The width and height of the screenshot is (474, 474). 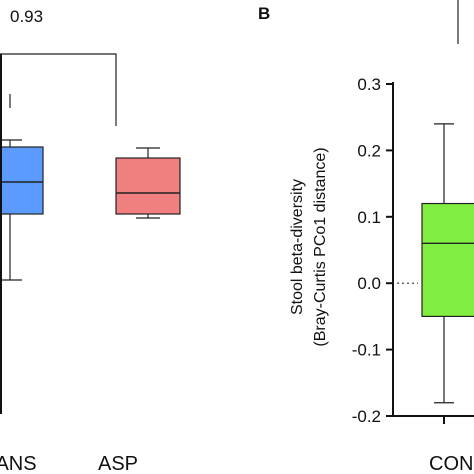 I want to click on panel-b-x-tick-labels: CON, so click(x=451, y=445).